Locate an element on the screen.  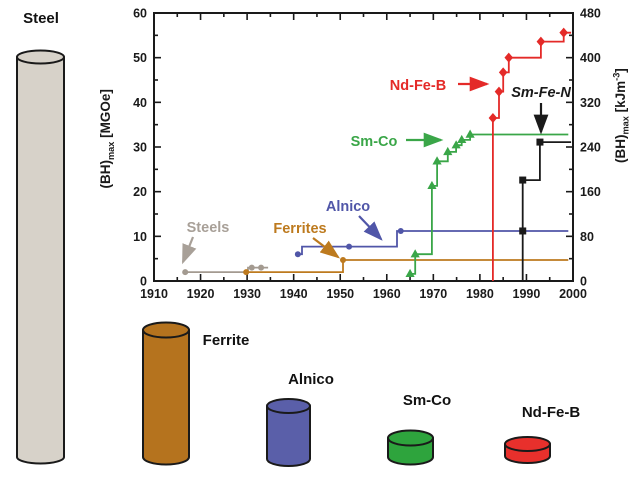
x-axis-tick-label: 1960 is located at coordinates (387, 294).